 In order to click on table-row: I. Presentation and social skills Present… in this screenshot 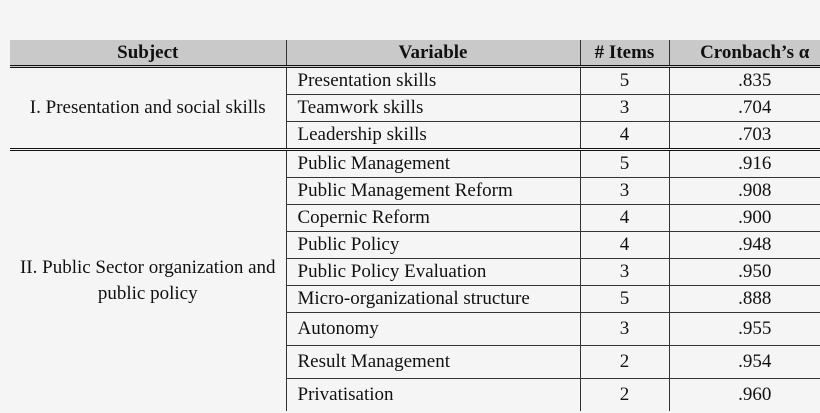, I will do `click(415, 92)`.